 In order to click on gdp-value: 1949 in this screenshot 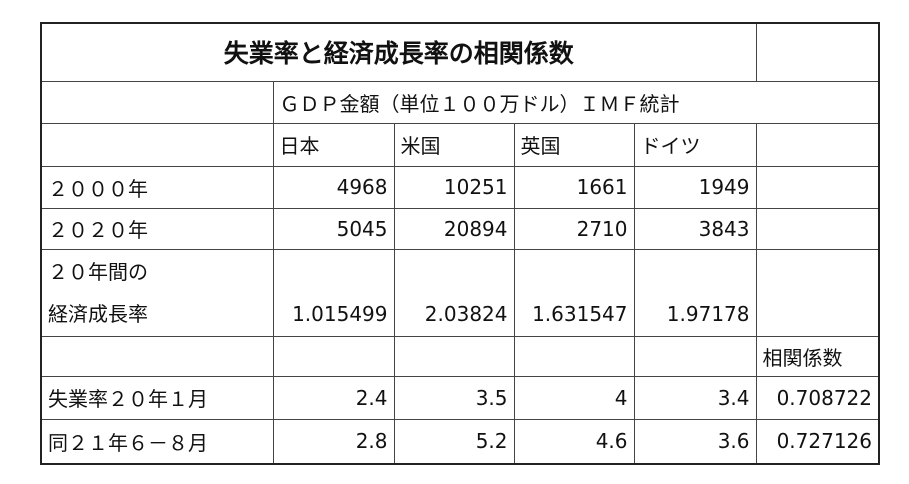, I will do `click(695, 187)`.